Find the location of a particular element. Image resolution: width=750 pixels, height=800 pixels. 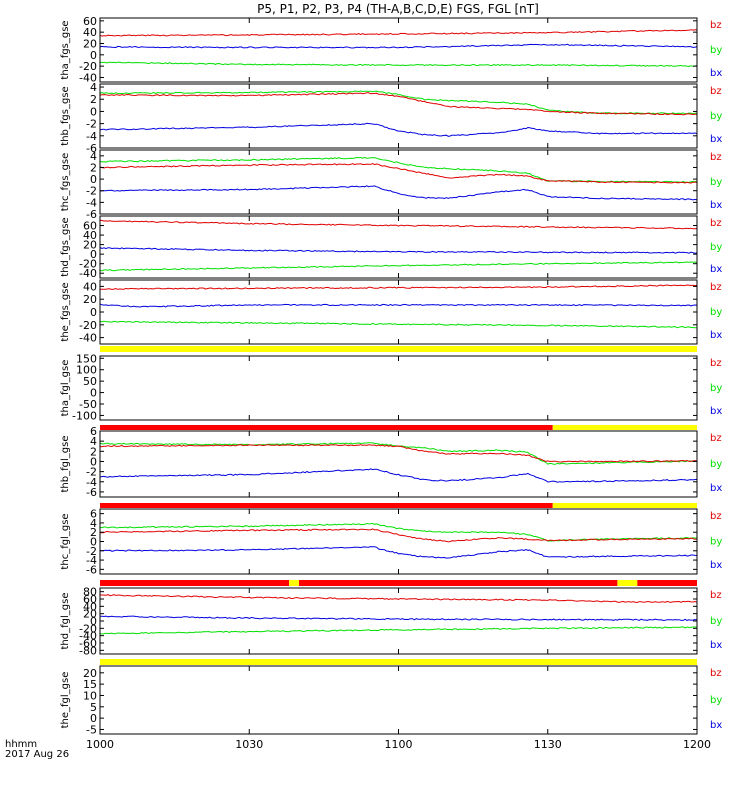

x-axis-label-hhmm: hhmm is located at coordinates (21, 744).